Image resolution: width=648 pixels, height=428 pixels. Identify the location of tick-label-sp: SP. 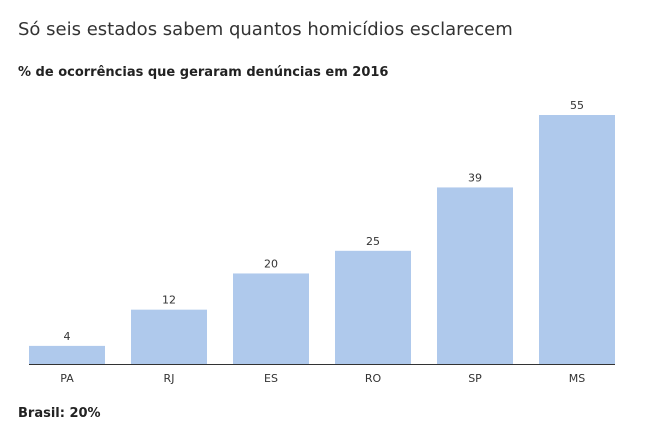
(475, 378).